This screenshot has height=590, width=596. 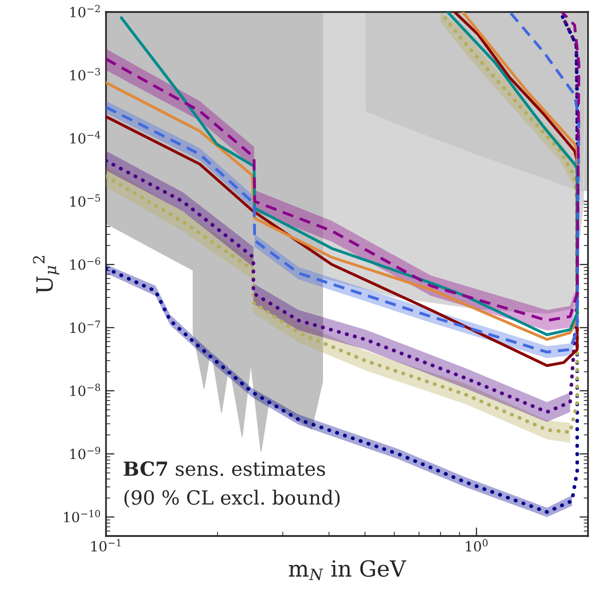 What do you see at coordinates (105, 545) in the screenshot?
I see `x-tick-label: 10$^{−1}$` at bounding box center [105, 545].